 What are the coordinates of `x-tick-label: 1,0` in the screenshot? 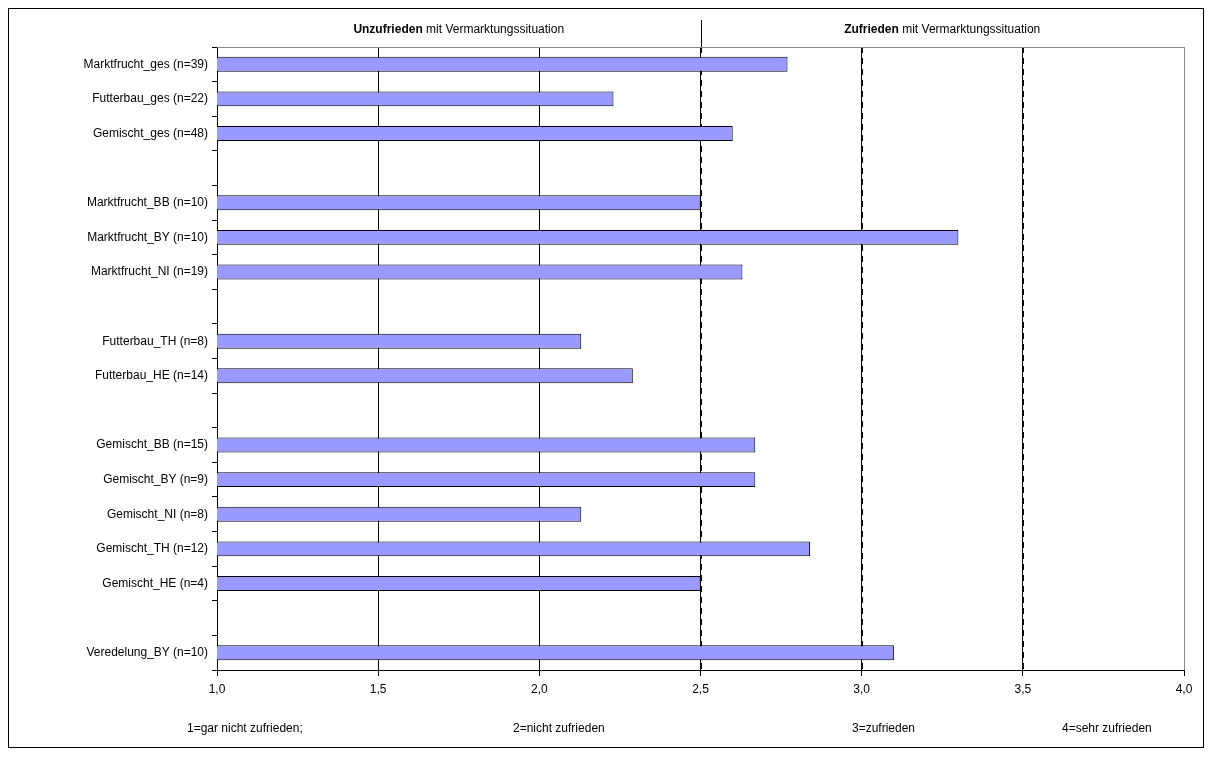 It's located at (217, 688).